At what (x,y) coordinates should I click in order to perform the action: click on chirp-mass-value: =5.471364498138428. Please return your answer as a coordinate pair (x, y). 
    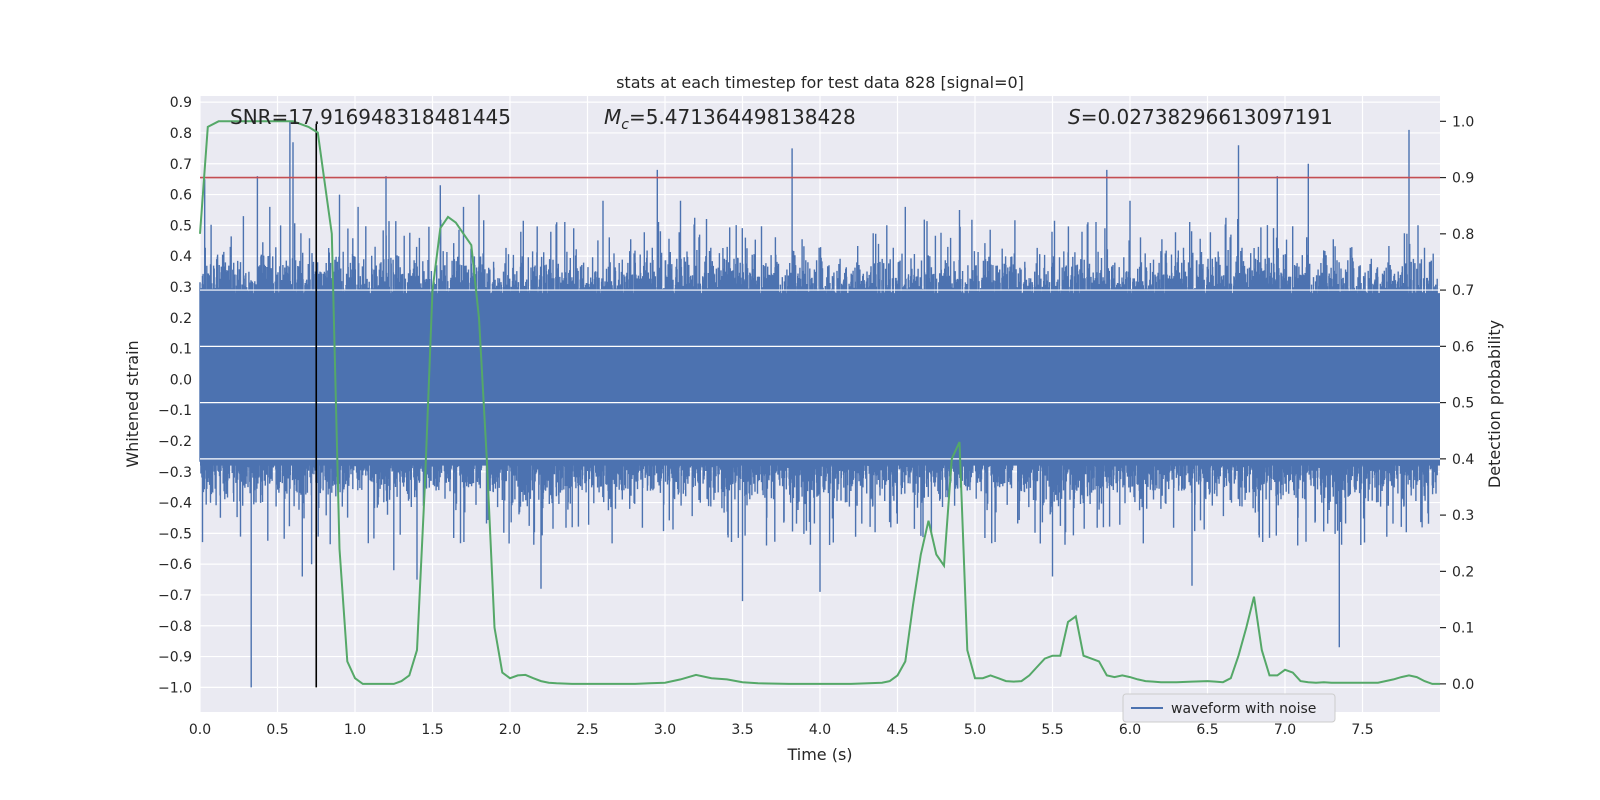
    Looking at the image, I should click on (742, 117).